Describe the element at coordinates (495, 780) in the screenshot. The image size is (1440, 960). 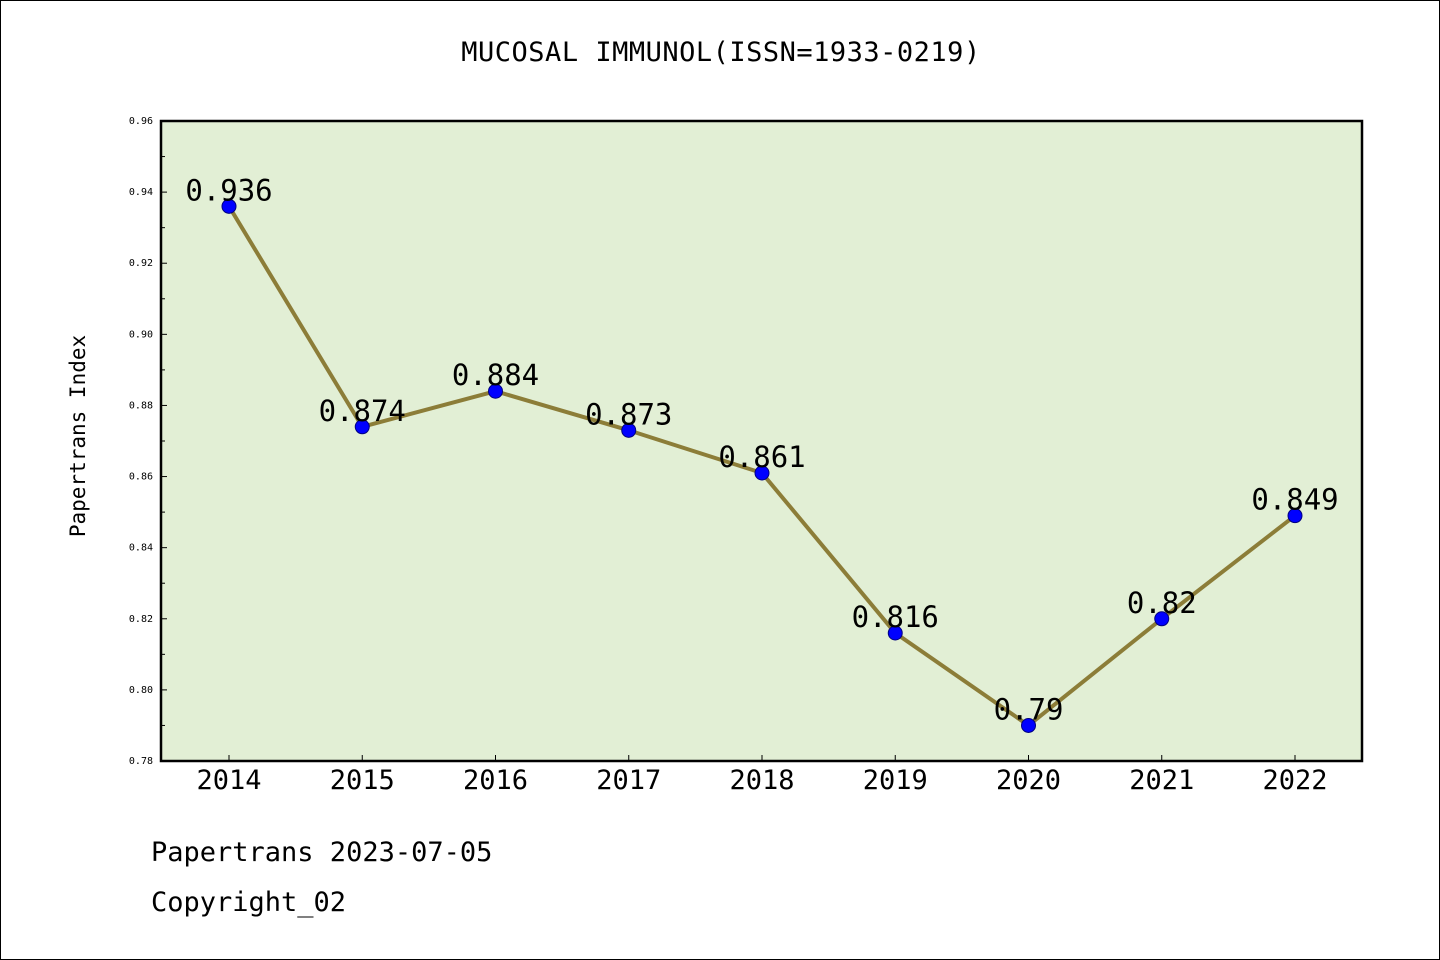
I see `x-tick-label: 2016` at that location.